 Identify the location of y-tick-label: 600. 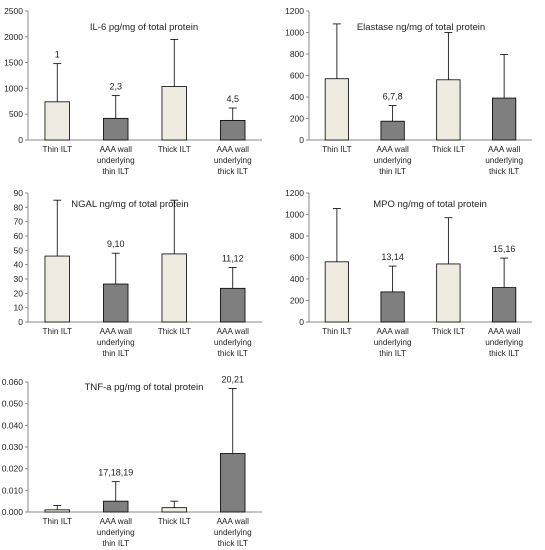
(297, 76).